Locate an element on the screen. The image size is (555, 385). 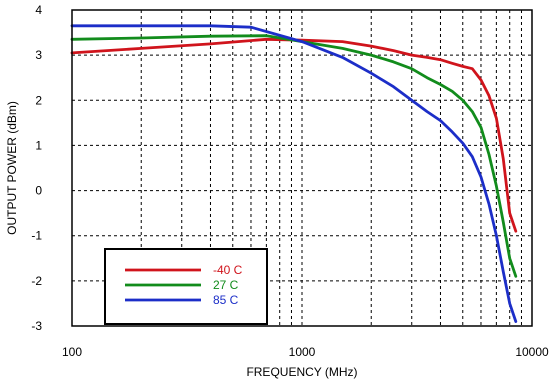
legend-label: 27 C is located at coordinates (226, 285).